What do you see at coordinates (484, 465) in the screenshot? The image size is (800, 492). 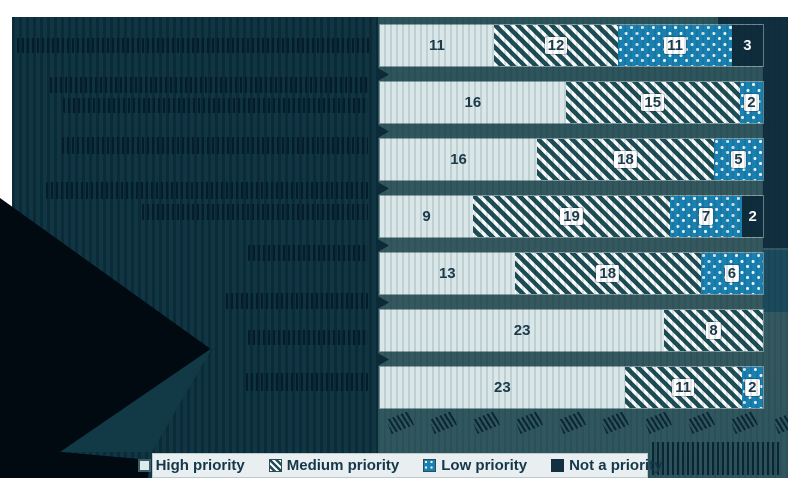 I see `legend-label: Low priority` at bounding box center [484, 465].